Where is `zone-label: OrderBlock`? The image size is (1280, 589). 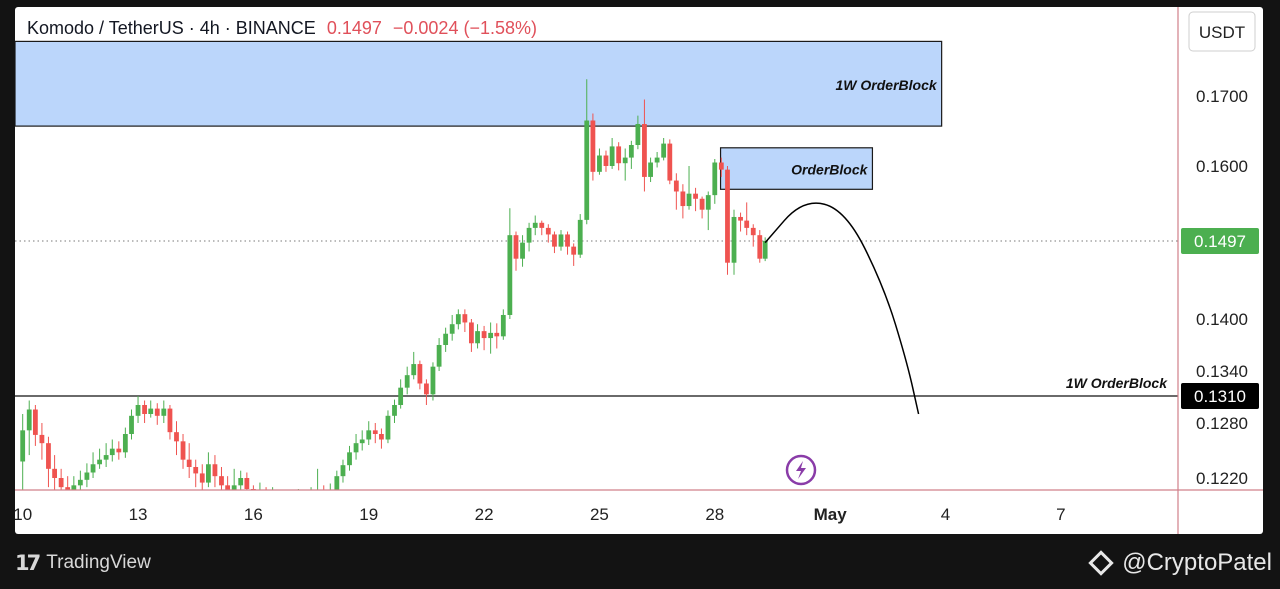
zone-label: OrderBlock is located at coordinates (829, 170).